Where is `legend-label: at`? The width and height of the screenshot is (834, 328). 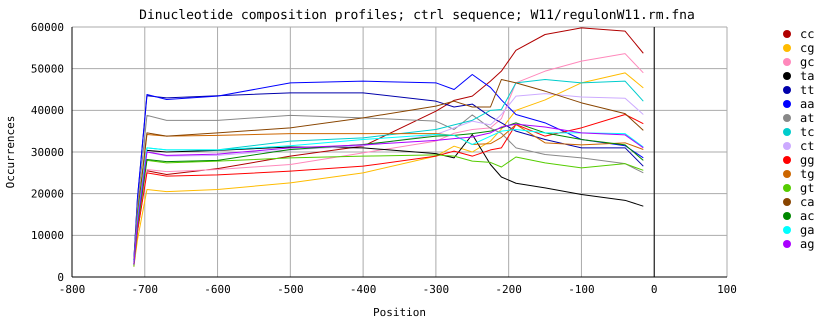
legend-label: at is located at coordinates (807, 118).